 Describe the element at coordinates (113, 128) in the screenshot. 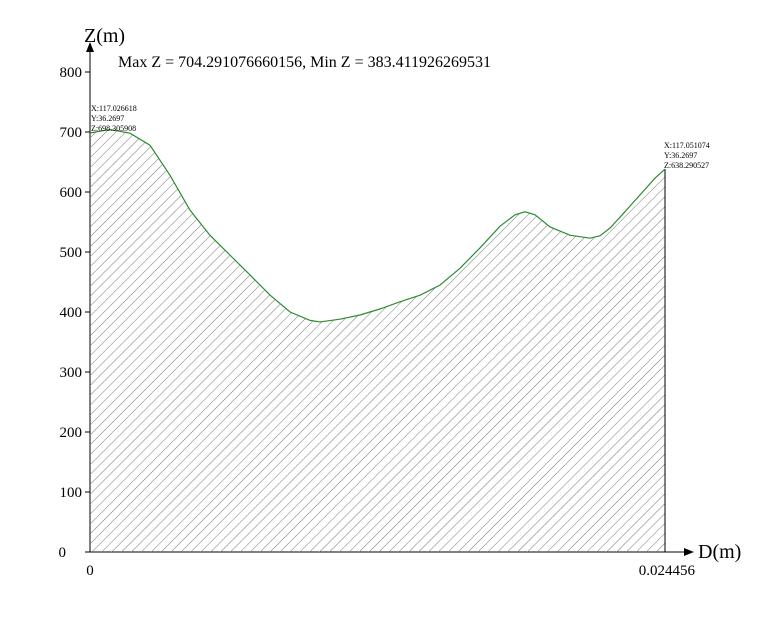

I see `point-label: Z:698.305908` at that location.